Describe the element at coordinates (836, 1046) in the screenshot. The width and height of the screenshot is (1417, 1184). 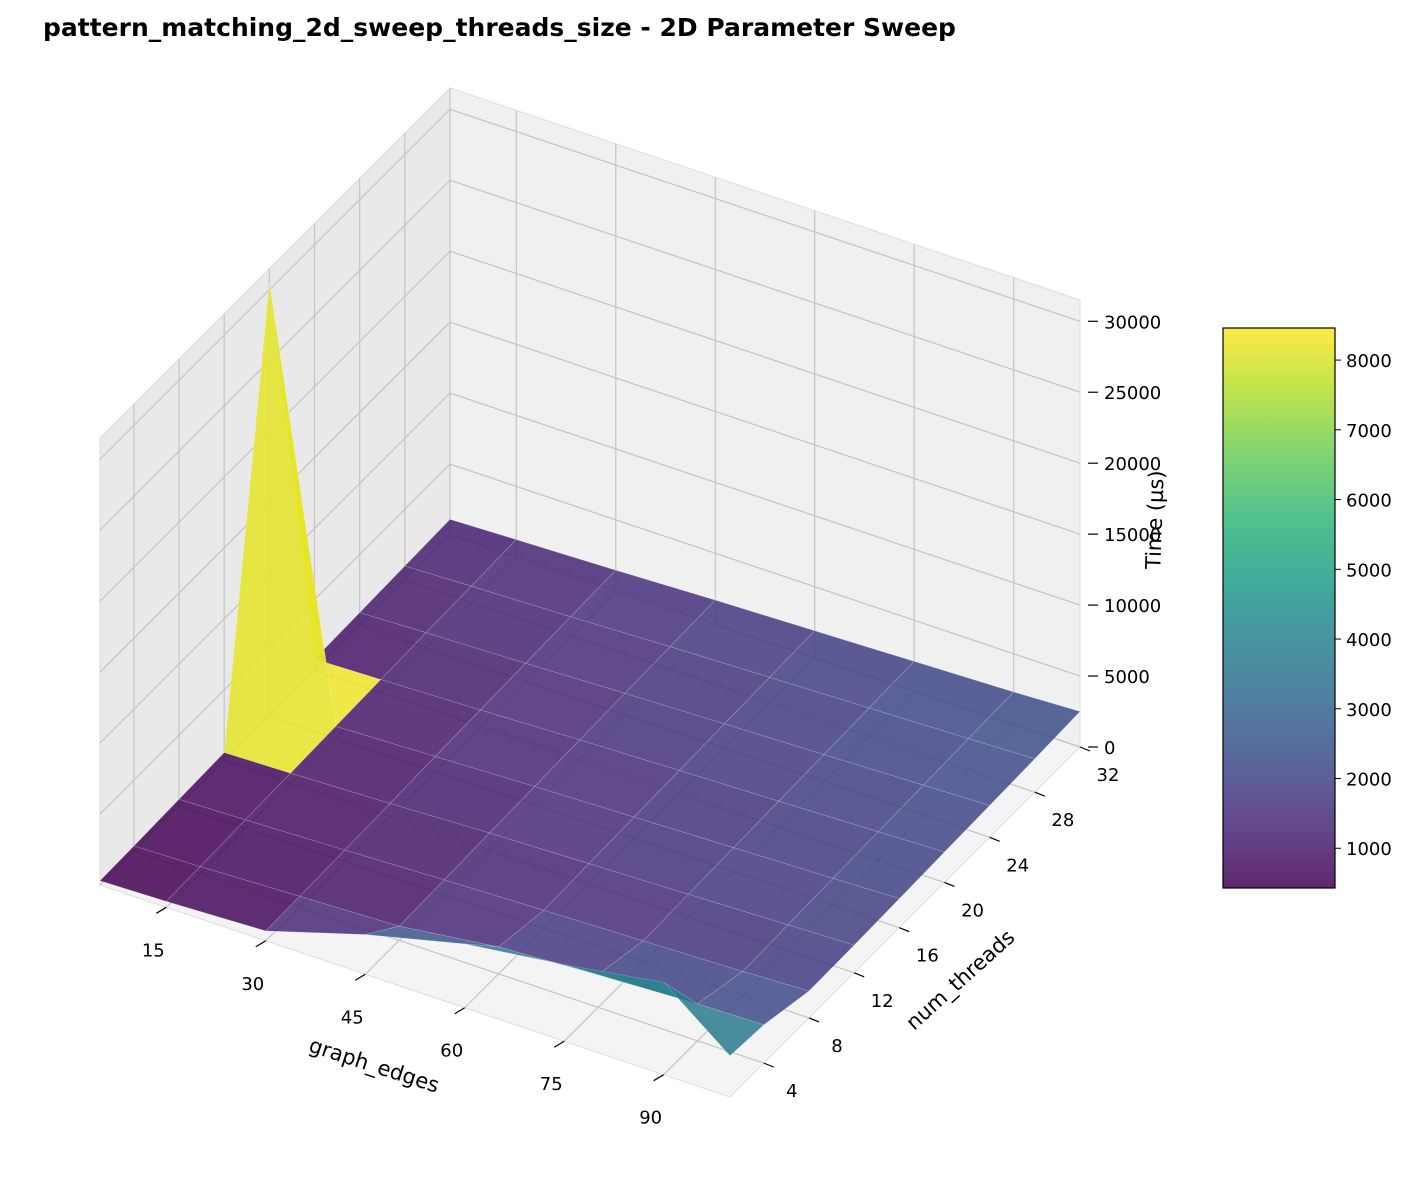
I see `y-tick-label: 8` at that location.